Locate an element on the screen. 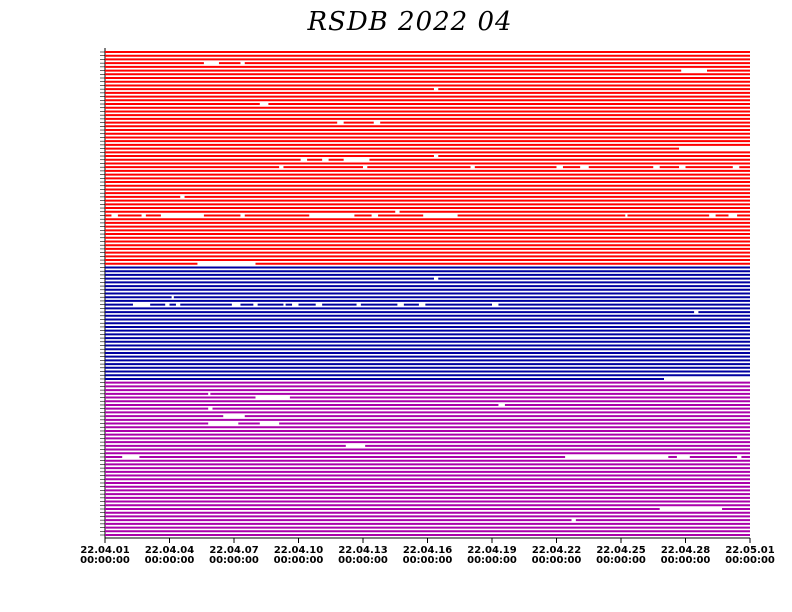 This screenshot has width=792, height=612. x-tick-label: 22.04.25 is located at coordinates (620, 550).